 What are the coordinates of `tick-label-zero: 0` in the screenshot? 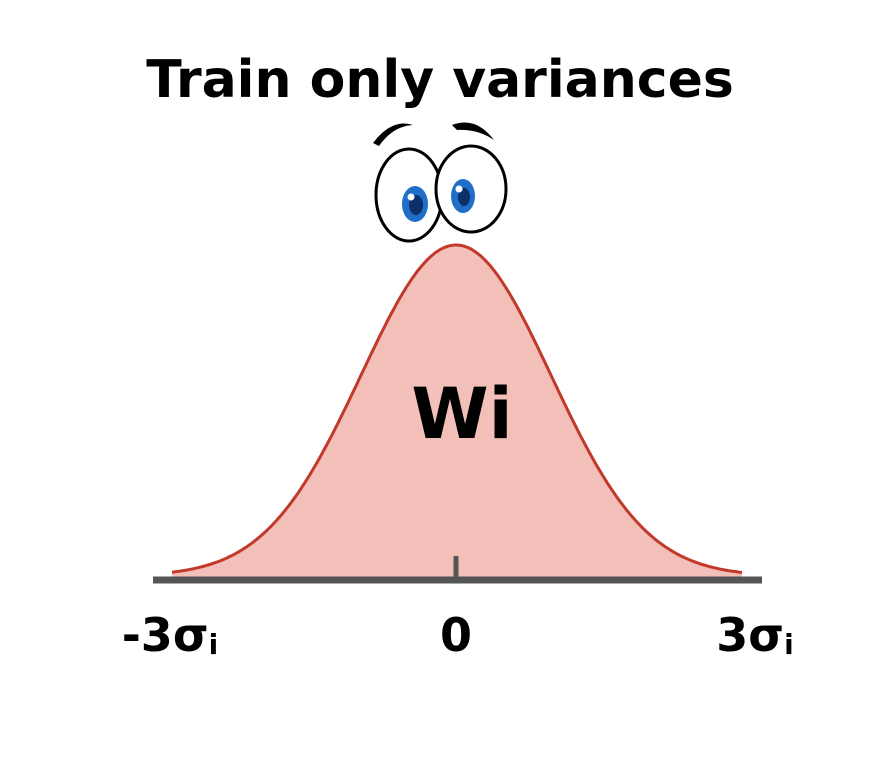 It's located at (456, 635).